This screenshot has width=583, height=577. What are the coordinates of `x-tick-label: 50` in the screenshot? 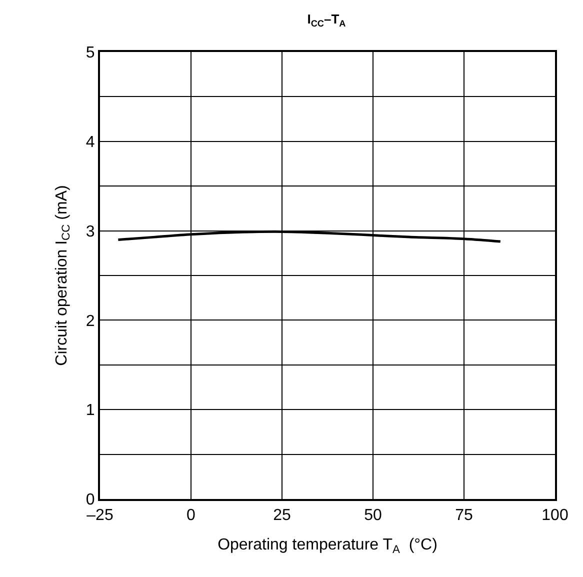 It's located at (373, 515).